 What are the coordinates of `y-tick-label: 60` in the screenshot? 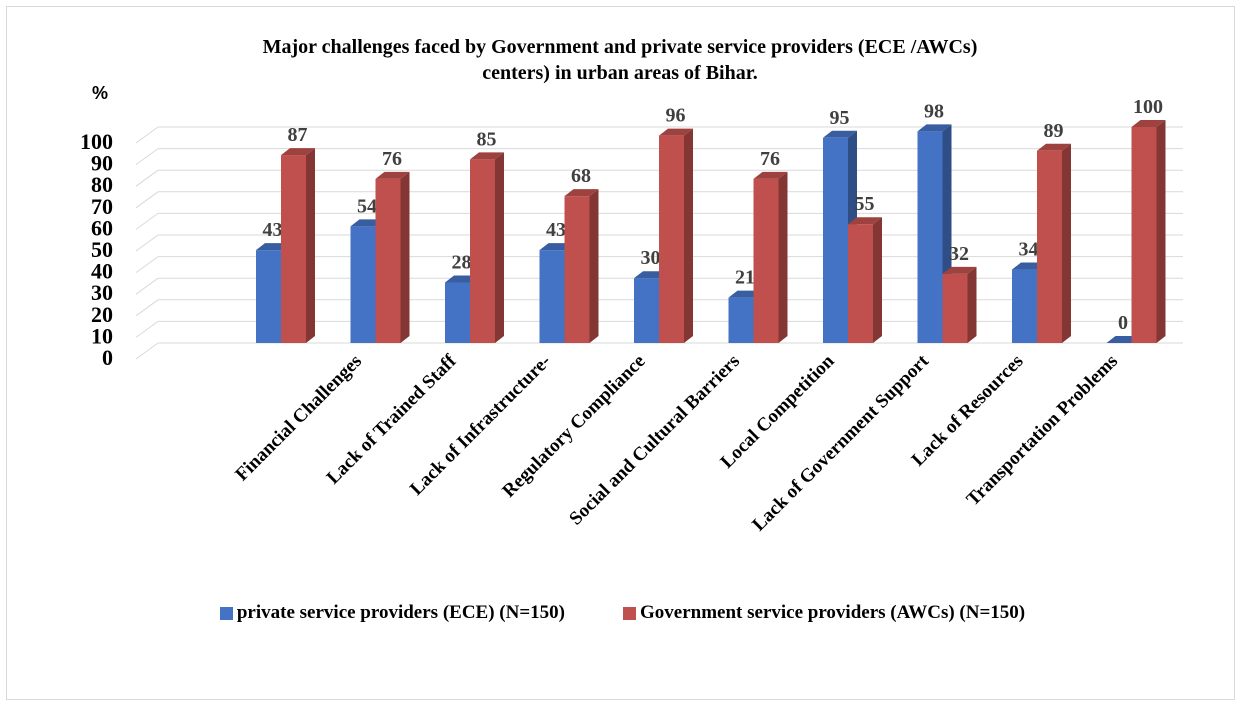 It's located at (102, 227).